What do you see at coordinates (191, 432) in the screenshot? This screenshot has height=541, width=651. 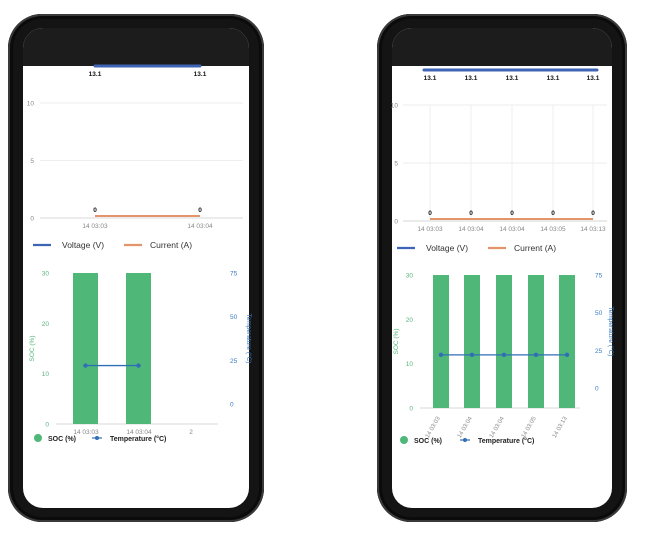 I see `x-tick-label: 2` at bounding box center [191, 432].